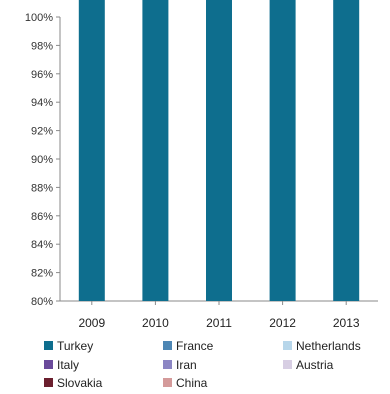  What do you see at coordinates (219, 323) in the screenshot?
I see `x-category-label: 2011` at bounding box center [219, 323].